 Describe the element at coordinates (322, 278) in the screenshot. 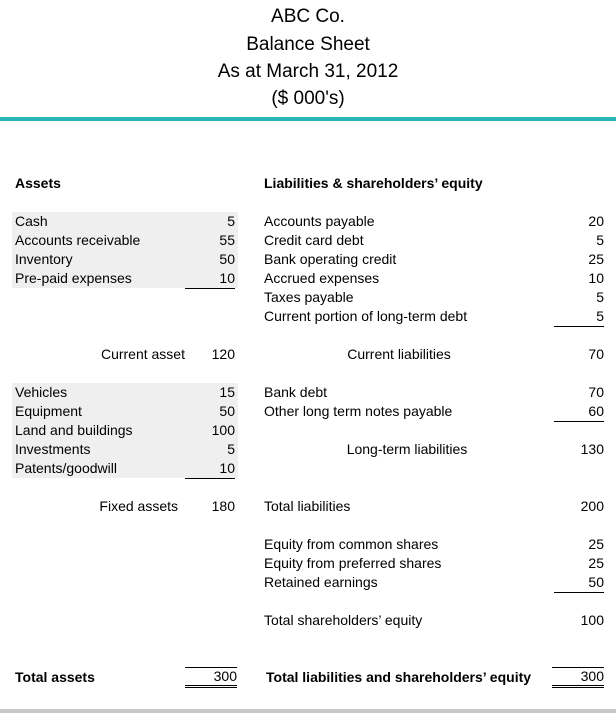

I see `liability-label: Accrued expenses` at that location.